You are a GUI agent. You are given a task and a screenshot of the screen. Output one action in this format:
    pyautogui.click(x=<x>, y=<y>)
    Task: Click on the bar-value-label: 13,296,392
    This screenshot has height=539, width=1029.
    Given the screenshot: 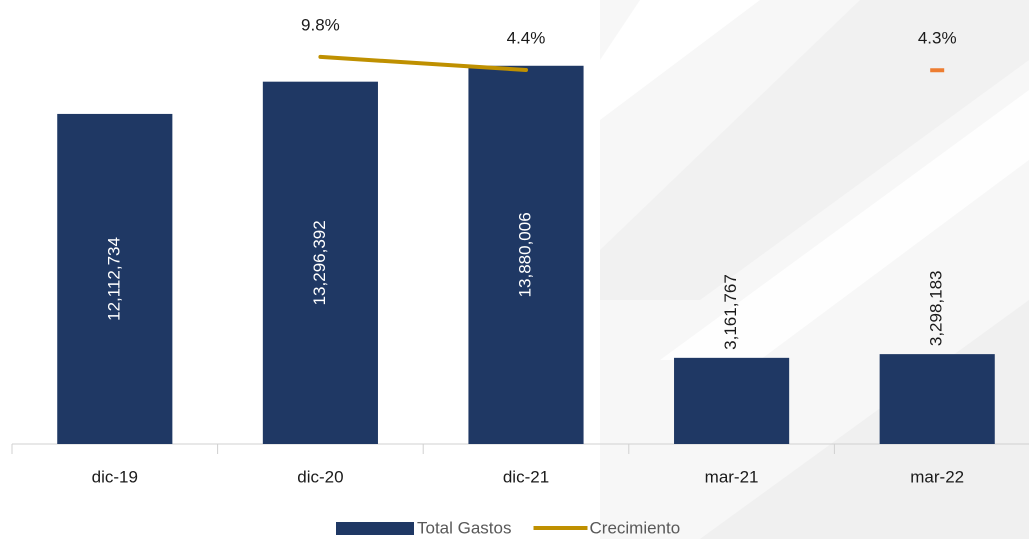 What is the action you would take?
    pyautogui.click(x=319, y=262)
    